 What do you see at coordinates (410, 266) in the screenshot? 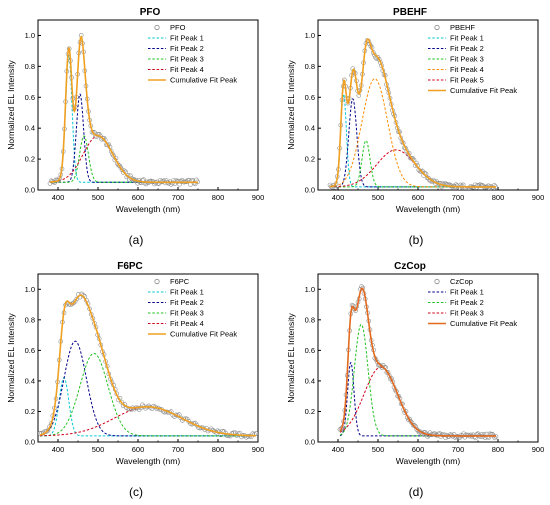
I see `panel-d-title: CzCop` at bounding box center [410, 266].